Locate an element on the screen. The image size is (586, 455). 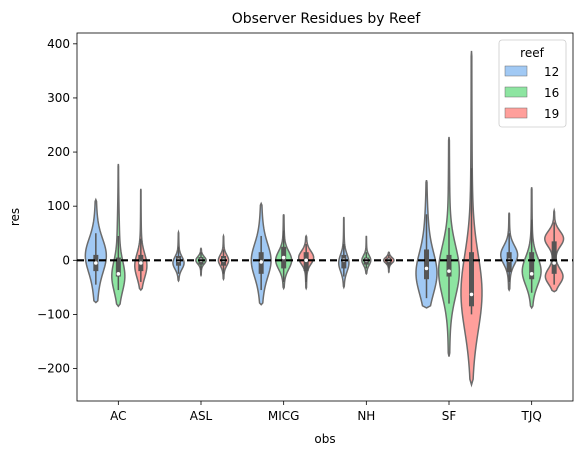
legend: reef 12 16 19 is located at coordinates (532, 83).